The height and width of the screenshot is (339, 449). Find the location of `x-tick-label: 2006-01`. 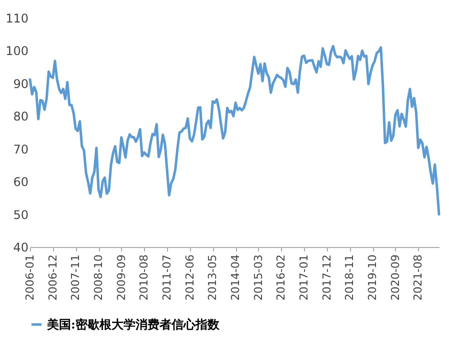

x-tick-label: 2006-01 is located at coordinates (30, 277).